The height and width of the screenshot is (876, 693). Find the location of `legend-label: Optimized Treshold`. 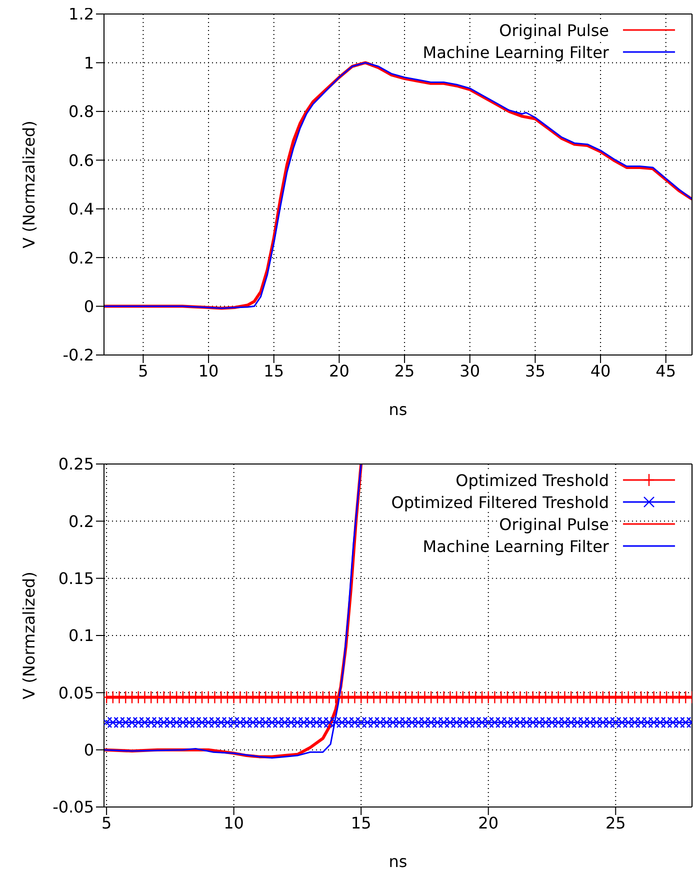

legend-label: Optimized Treshold is located at coordinates (532, 480).